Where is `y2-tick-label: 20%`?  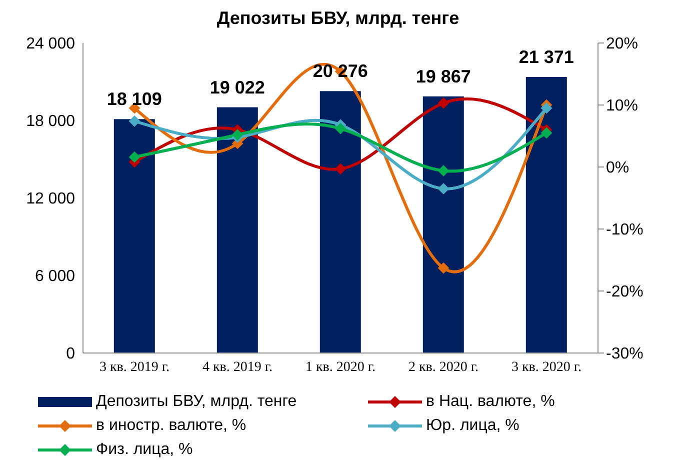 y2-tick-label: 20% is located at coordinates (622, 44).